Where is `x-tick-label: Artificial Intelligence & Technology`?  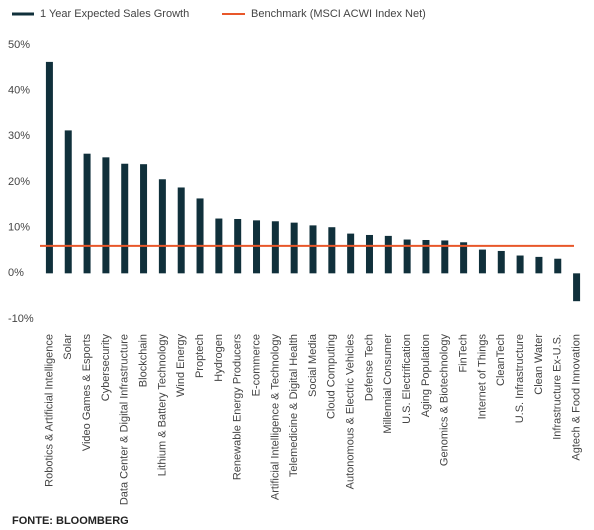
x-tick-label: Artificial Intelligence & Technology is located at coordinates (275, 417).